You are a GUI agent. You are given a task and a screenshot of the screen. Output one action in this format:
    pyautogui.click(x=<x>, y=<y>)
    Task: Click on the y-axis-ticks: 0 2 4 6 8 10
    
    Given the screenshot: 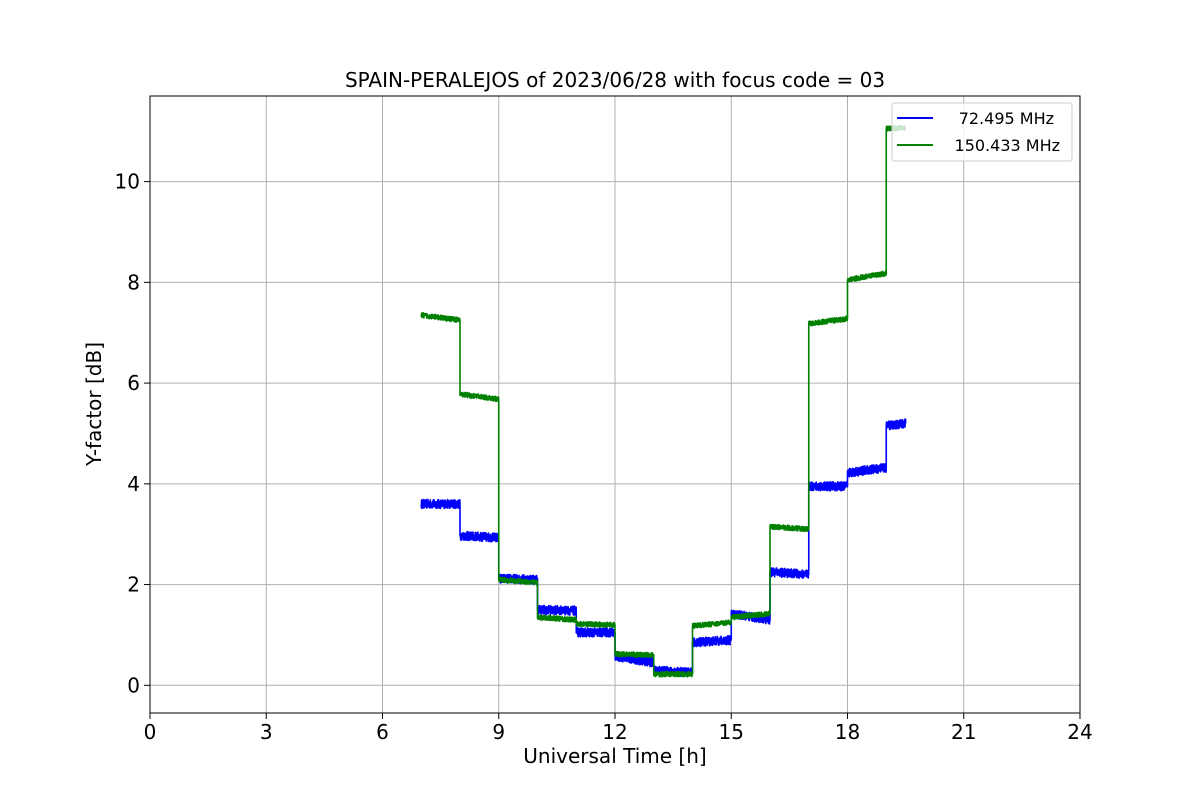 What is the action you would take?
    pyautogui.click(x=132, y=433)
    